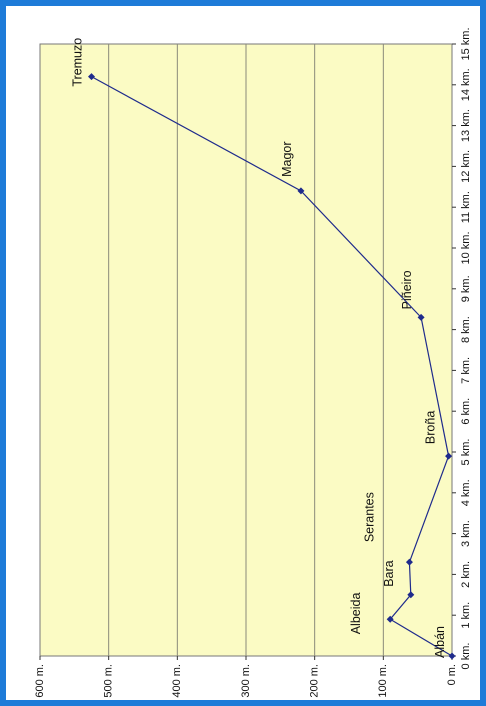  I want to click on elevation-tick-label: 300 m., so click(246, 681).